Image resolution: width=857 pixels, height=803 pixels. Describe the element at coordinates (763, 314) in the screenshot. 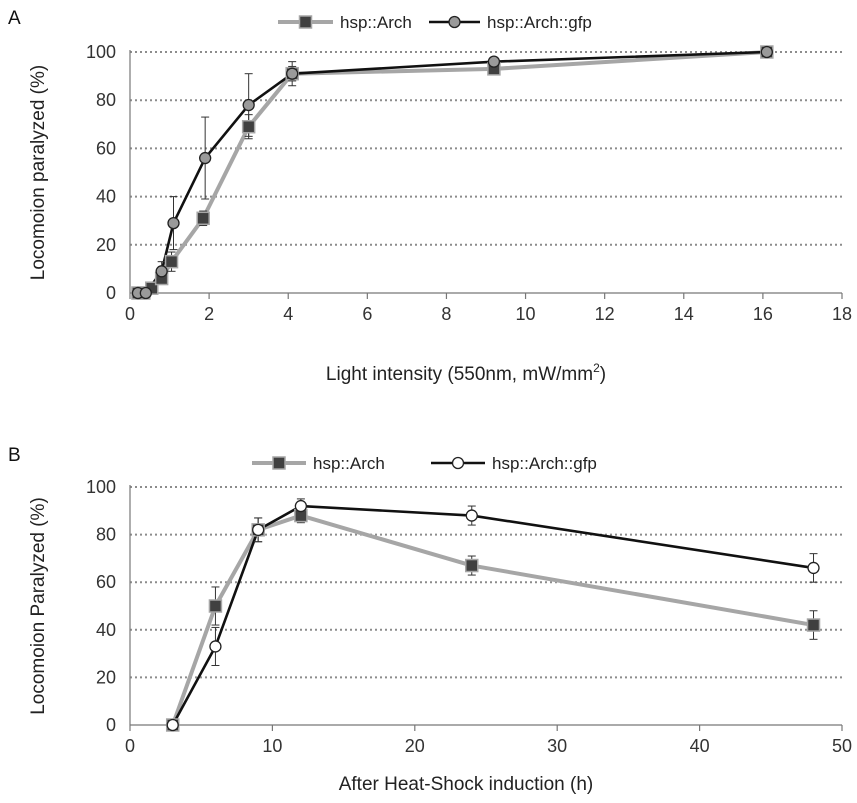

I see `x-tick-label: 16` at that location.